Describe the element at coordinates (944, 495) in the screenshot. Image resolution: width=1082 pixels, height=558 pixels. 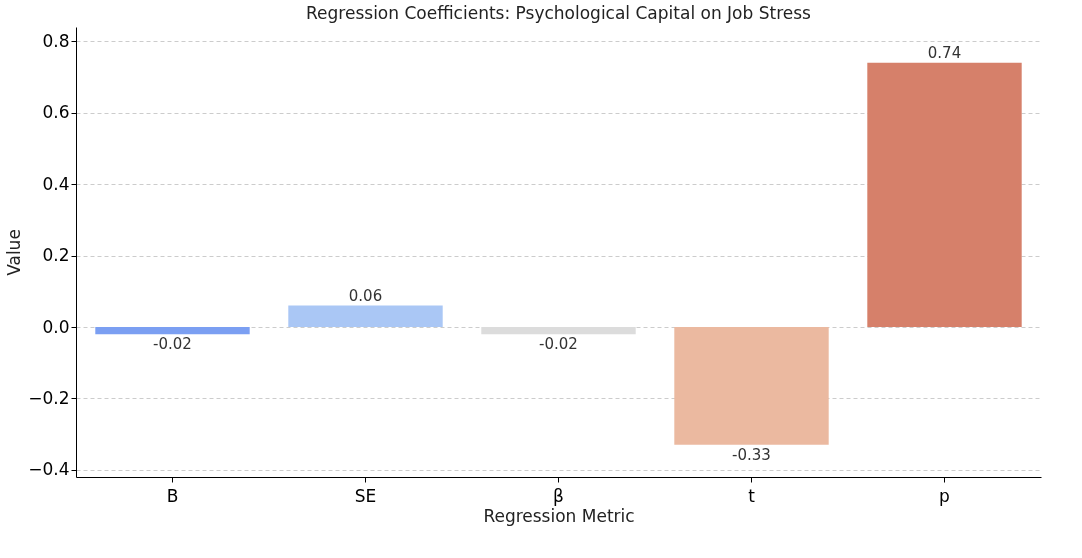
I see `x-tick-label: p` at that location.